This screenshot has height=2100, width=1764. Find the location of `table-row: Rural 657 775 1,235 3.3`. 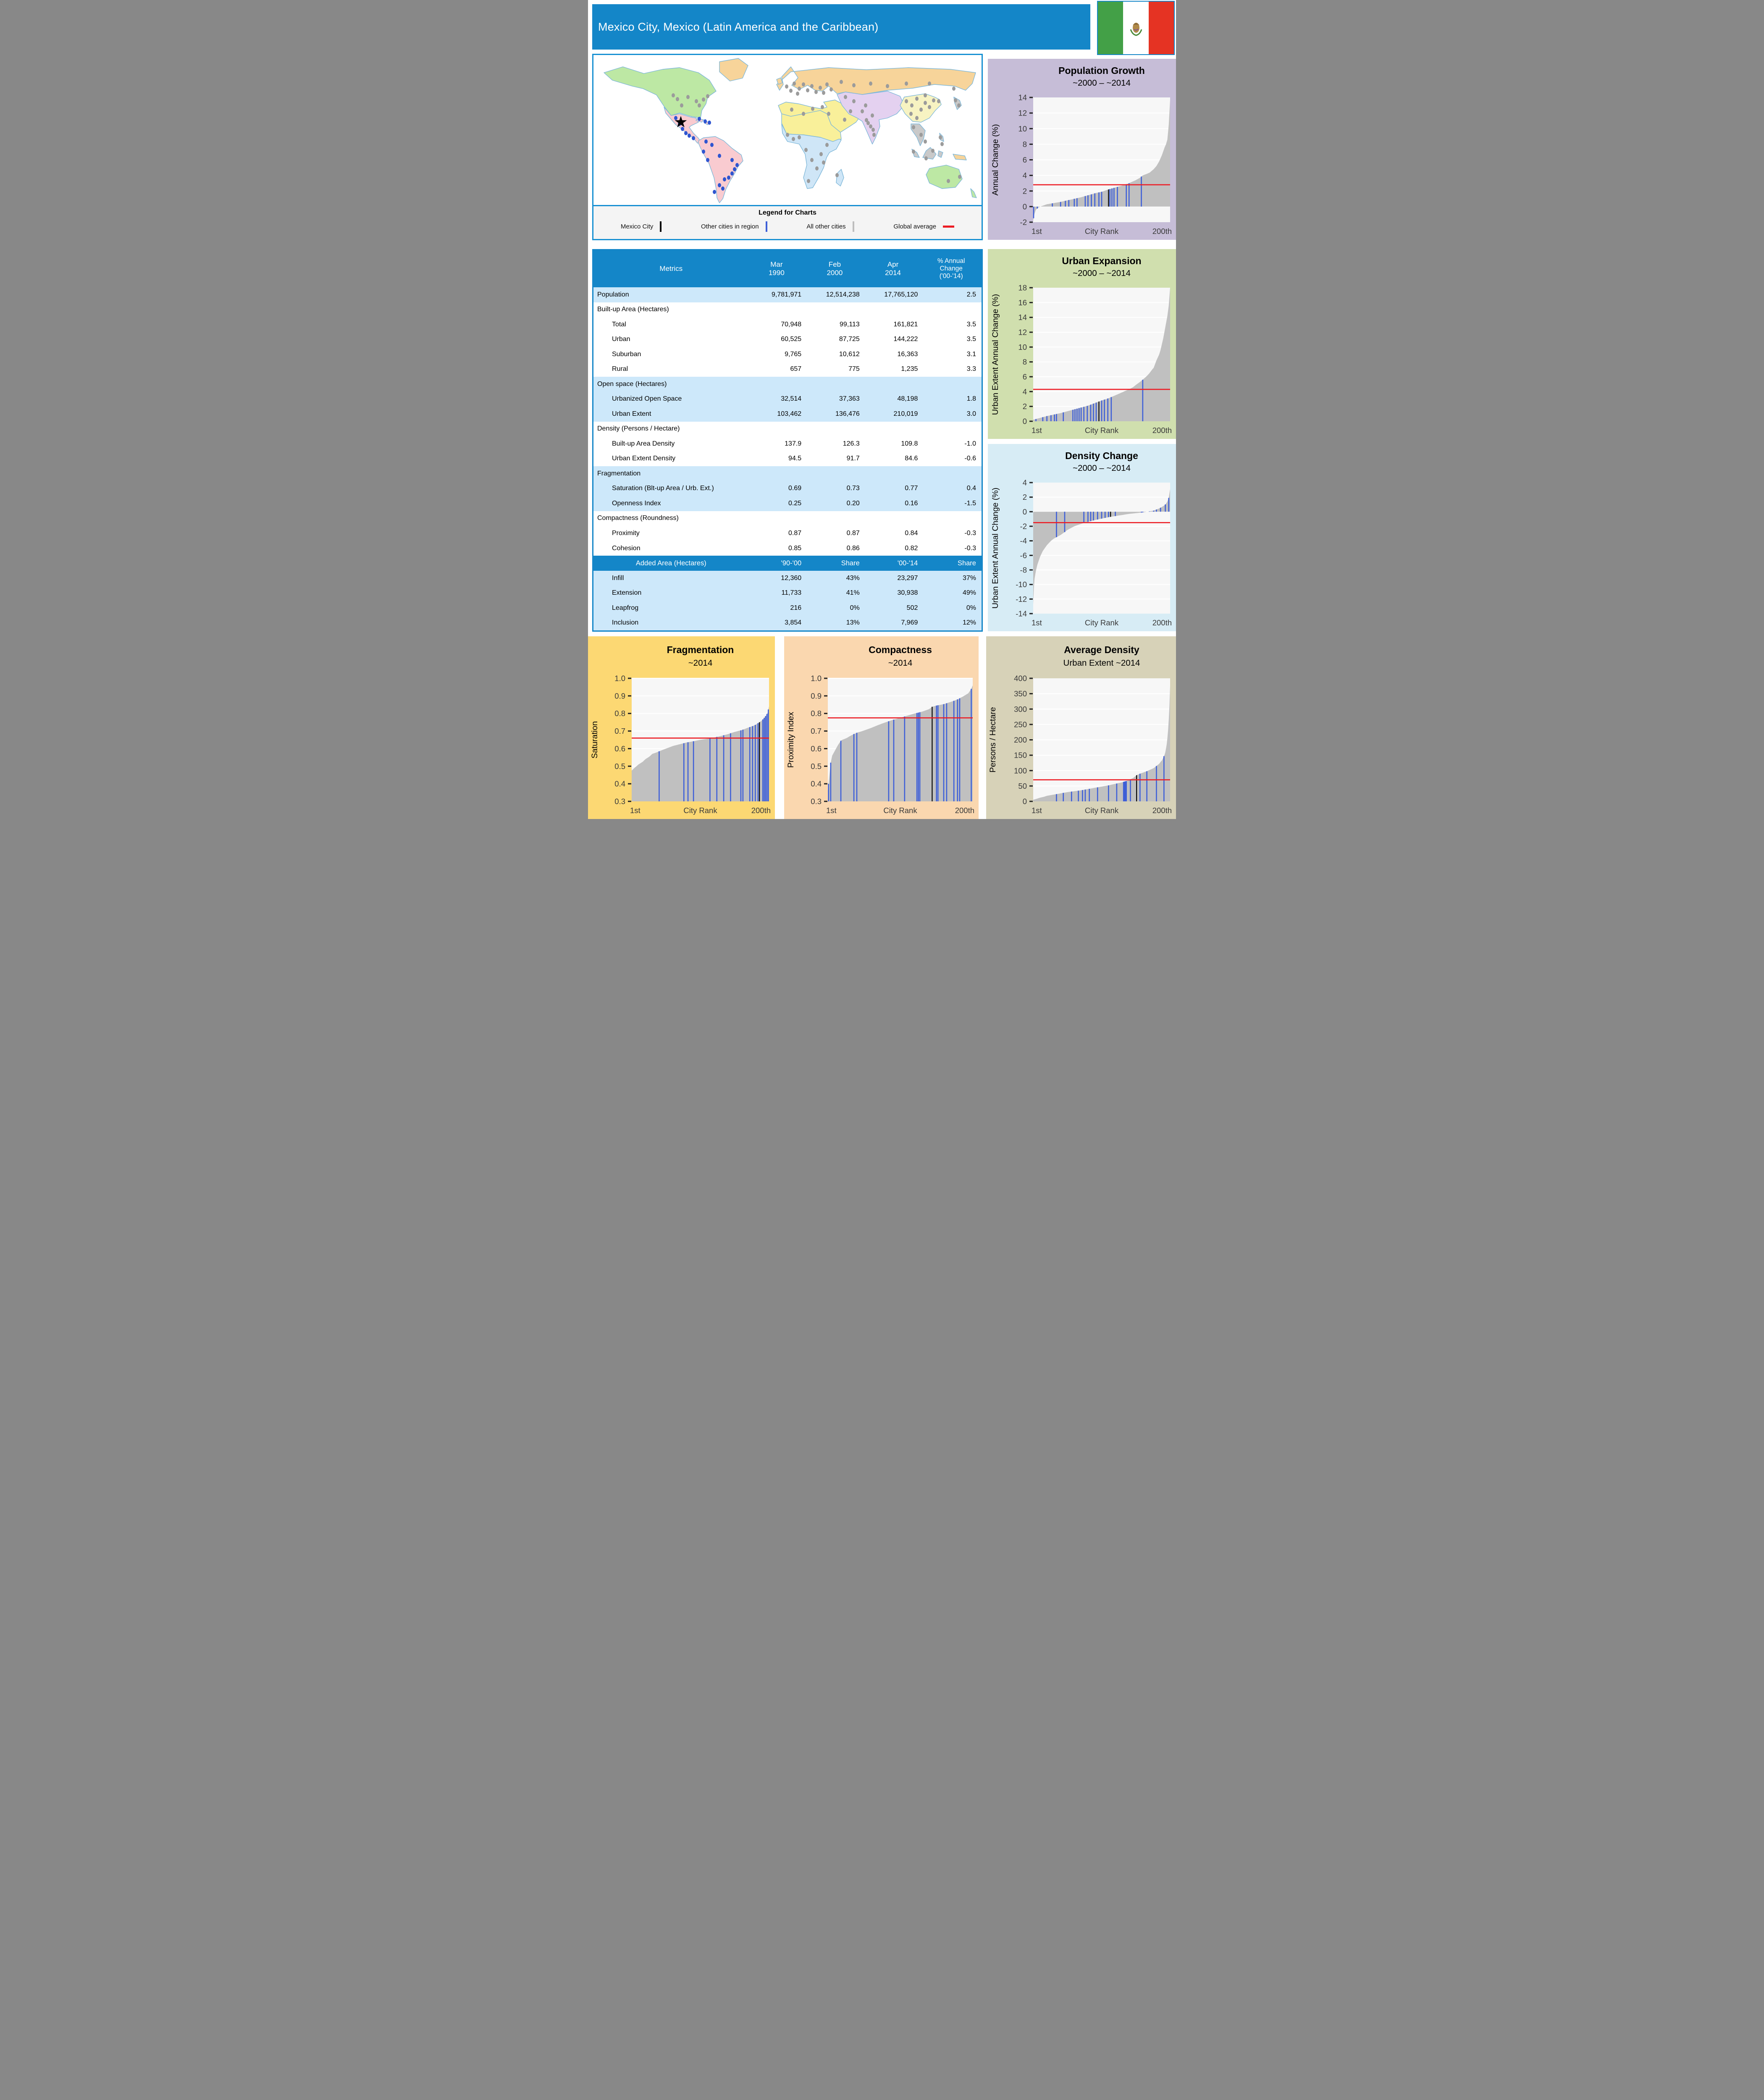

table-row: Rural 657 775 1,235 3.3 is located at coordinates (787, 369).